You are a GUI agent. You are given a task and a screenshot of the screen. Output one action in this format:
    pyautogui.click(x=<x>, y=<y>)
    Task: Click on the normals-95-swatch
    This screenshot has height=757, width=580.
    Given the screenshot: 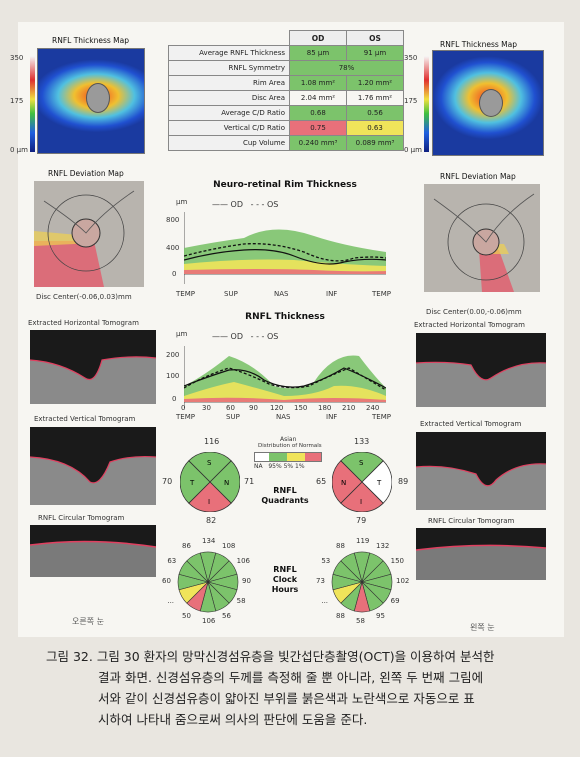 What is the action you would take?
    pyautogui.click(x=278, y=457)
    